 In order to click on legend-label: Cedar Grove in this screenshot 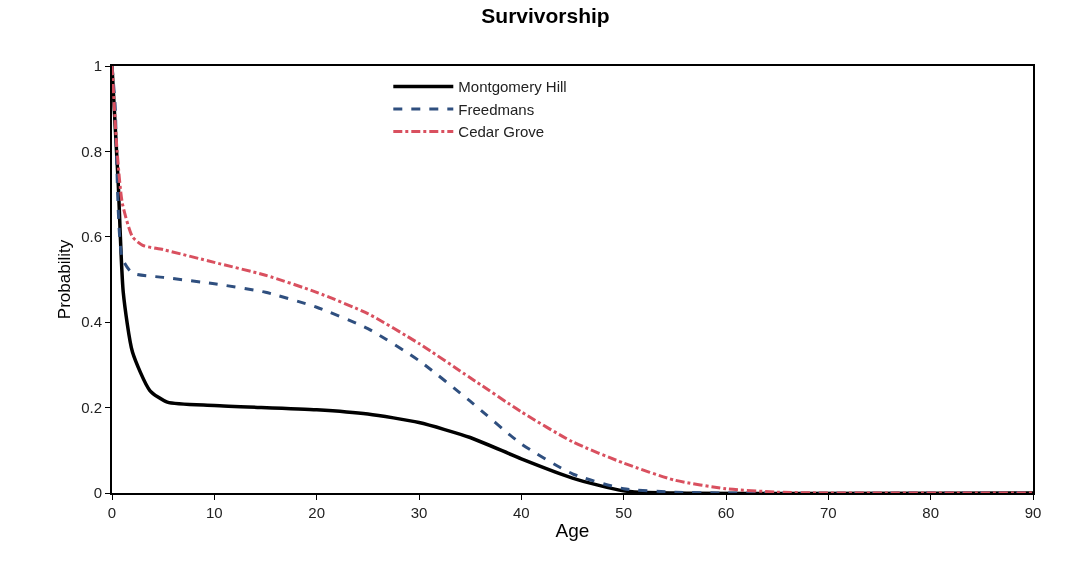, I will do `click(501, 132)`.